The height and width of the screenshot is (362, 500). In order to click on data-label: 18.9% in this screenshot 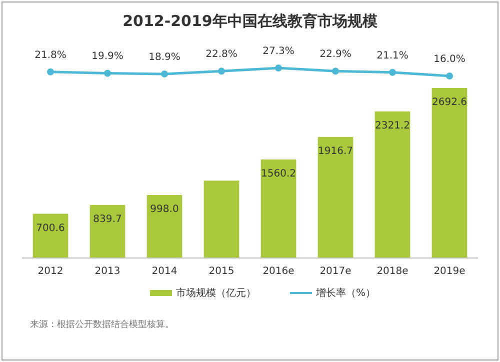, I will do `click(164, 57)`.